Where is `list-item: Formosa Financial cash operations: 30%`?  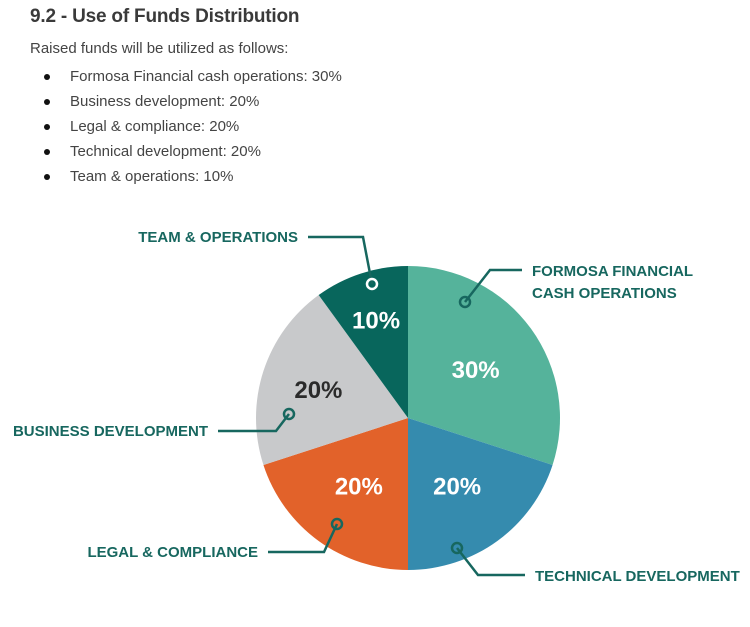
list-item: Formosa Financial cash operations: 30% is located at coordinates (191, 76).